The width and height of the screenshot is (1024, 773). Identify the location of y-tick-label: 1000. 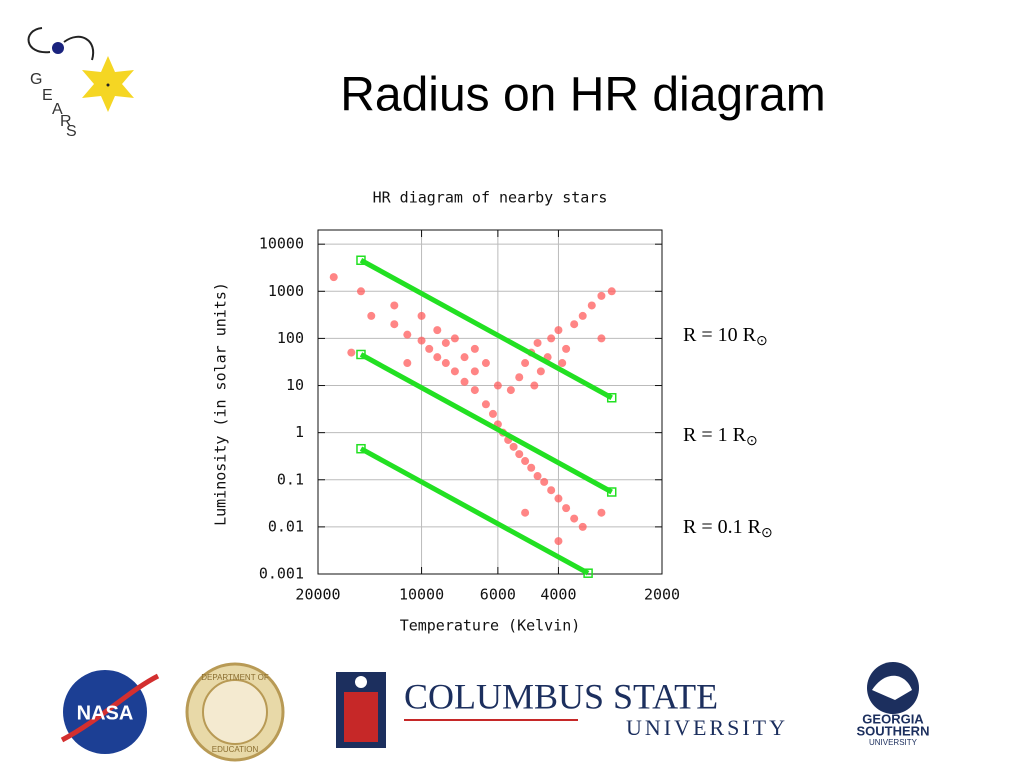
(286, 291).